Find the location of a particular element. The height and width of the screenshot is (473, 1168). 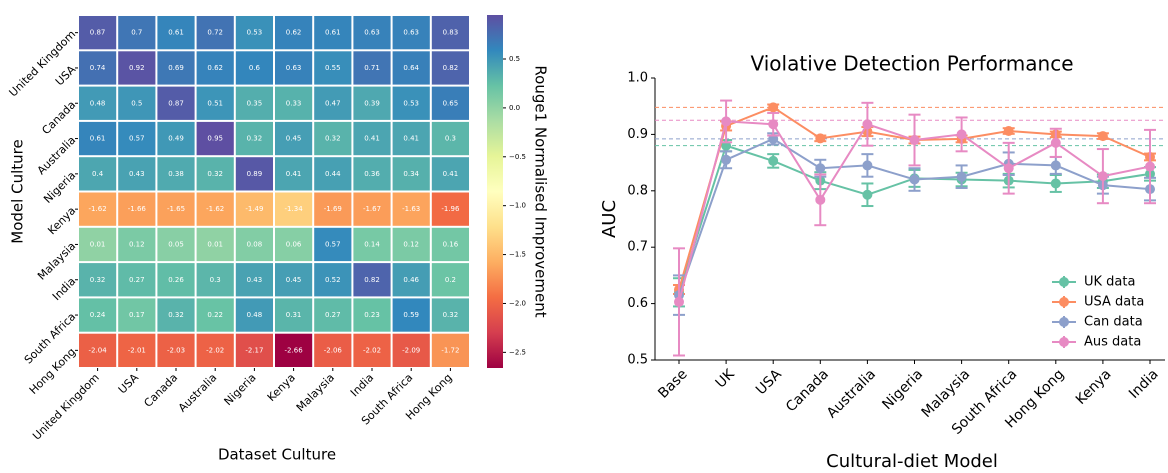

cell-label: 0.41 is located at coordinates (294, 174).